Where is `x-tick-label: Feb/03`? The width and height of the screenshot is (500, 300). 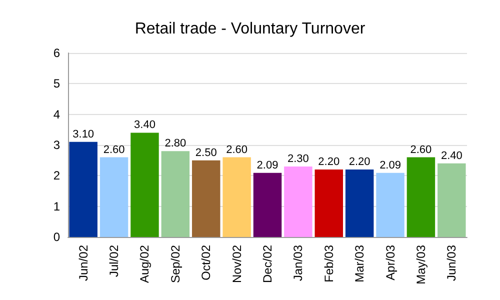
x-tick-label: Feb/03 is located at coordinates (329, 263).